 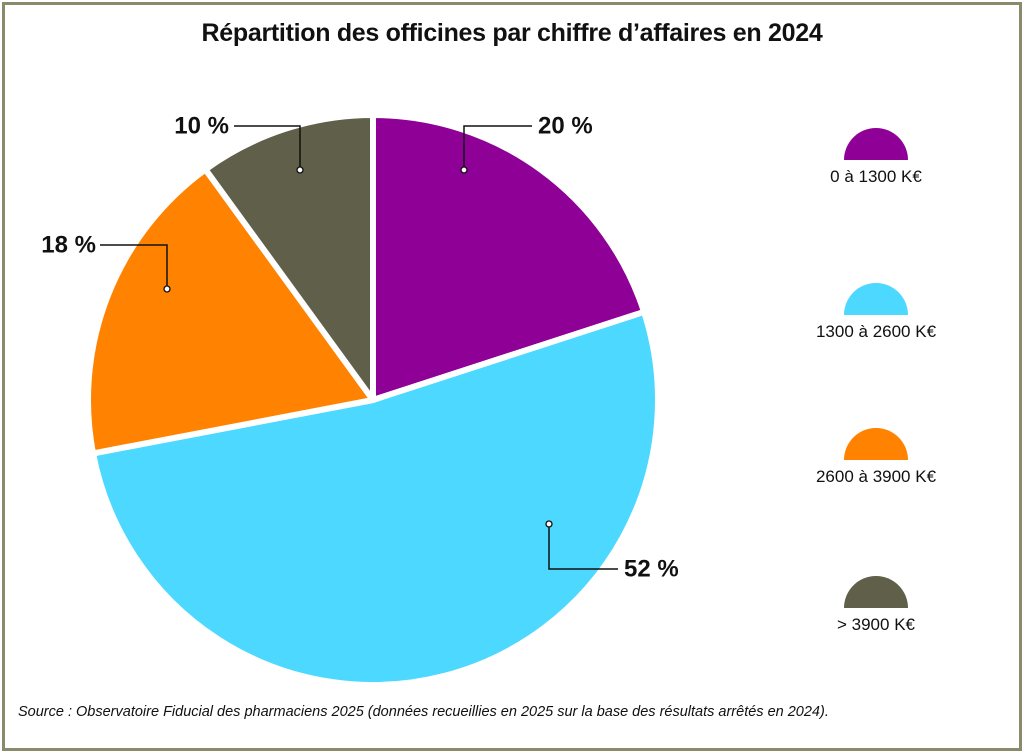 I want to click on data-label-4: 10 %, so click(x=201, y=126).